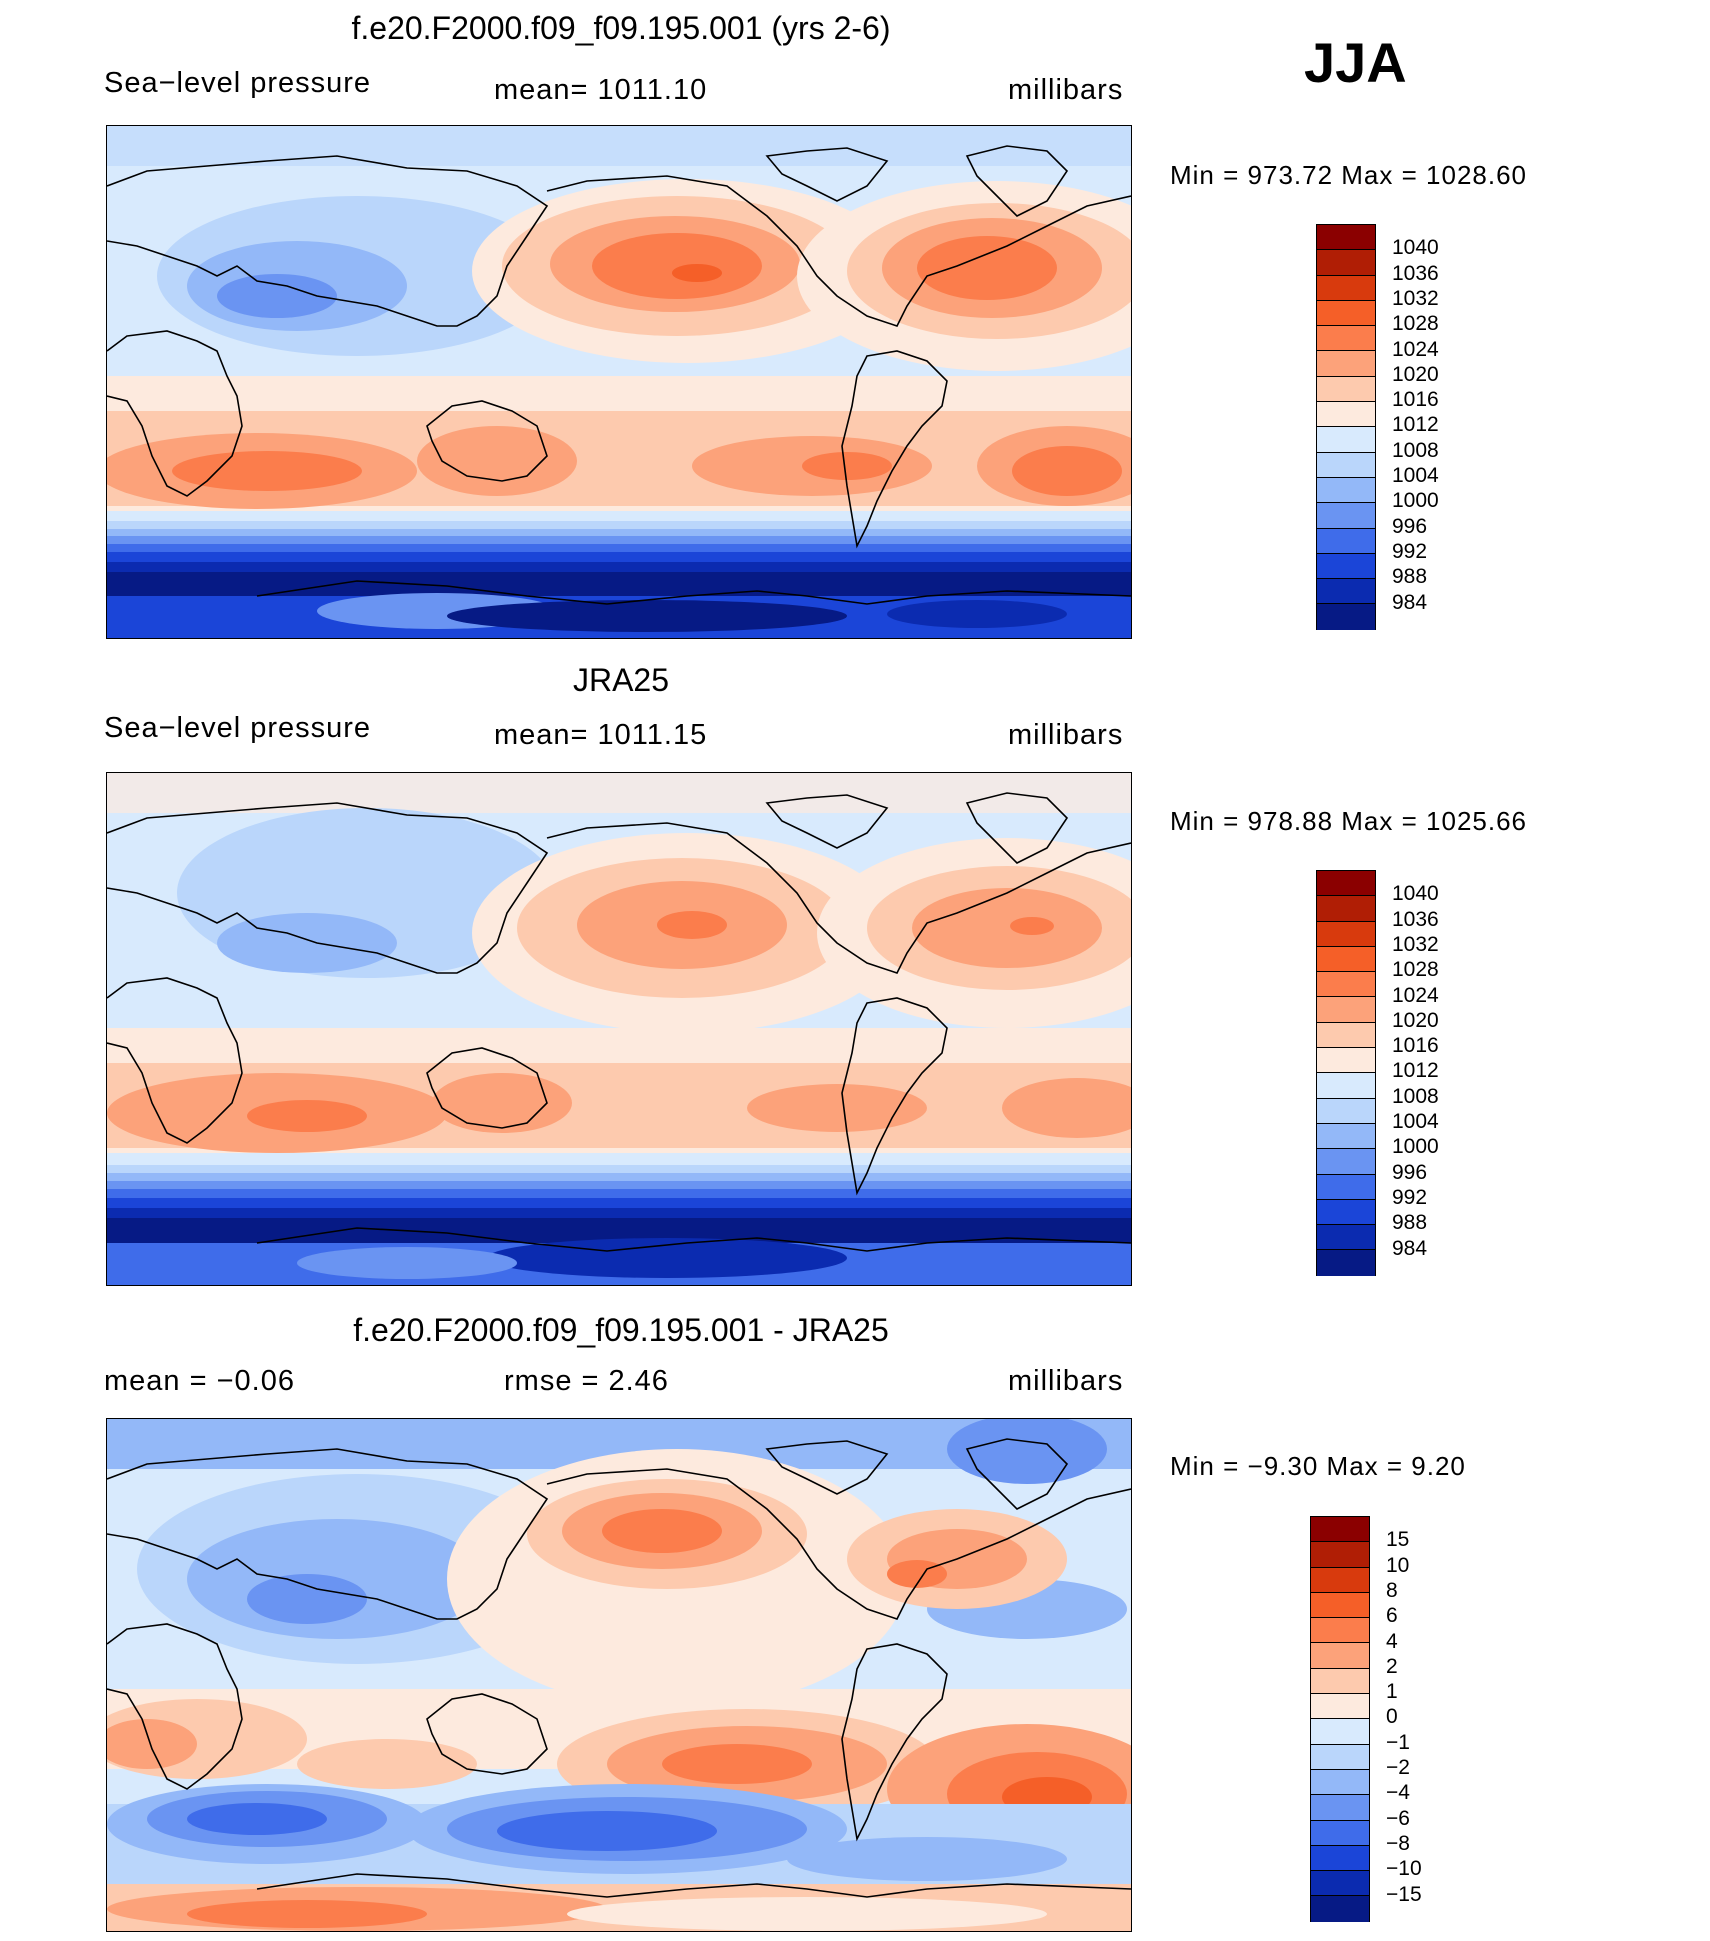 The image size is (1710, 1941). I want to click on colorbar-tick-label: 8, so click(1392, 1590).